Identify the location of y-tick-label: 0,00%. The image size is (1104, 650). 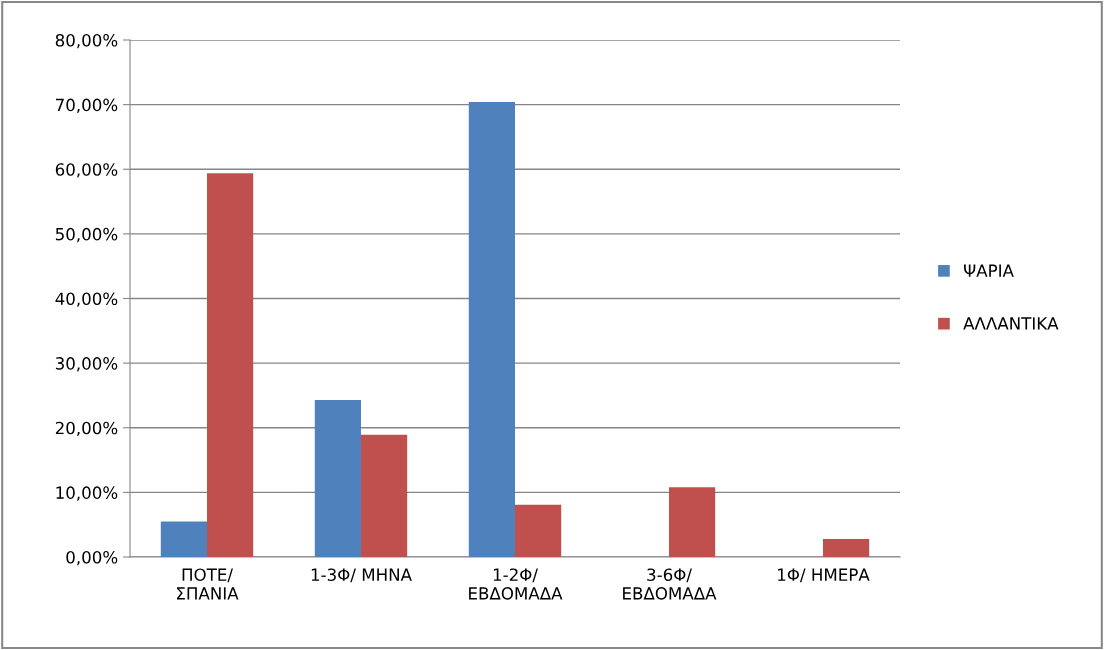
(92, 558).